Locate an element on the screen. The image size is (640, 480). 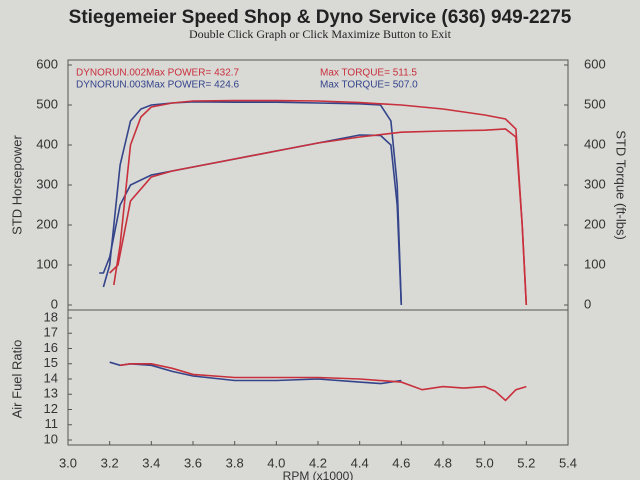
legend-torque: Max TORQUE= 507.0 is located at coordinates (369, 85).